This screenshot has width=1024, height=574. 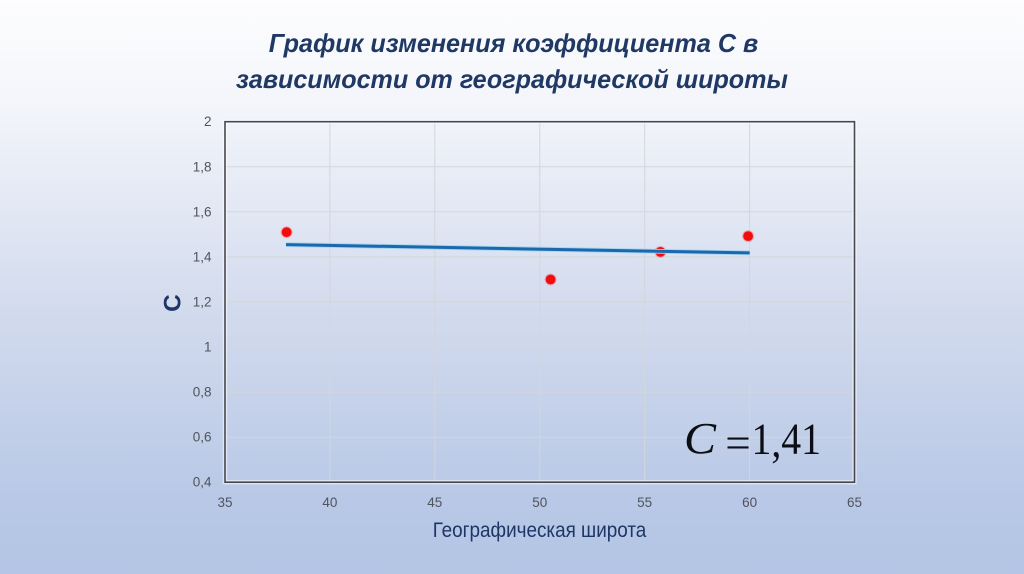 What do you see at coordinates (173, 303) in the screenshot?
I see `svg-text: С` at bounding box center [173, 303].